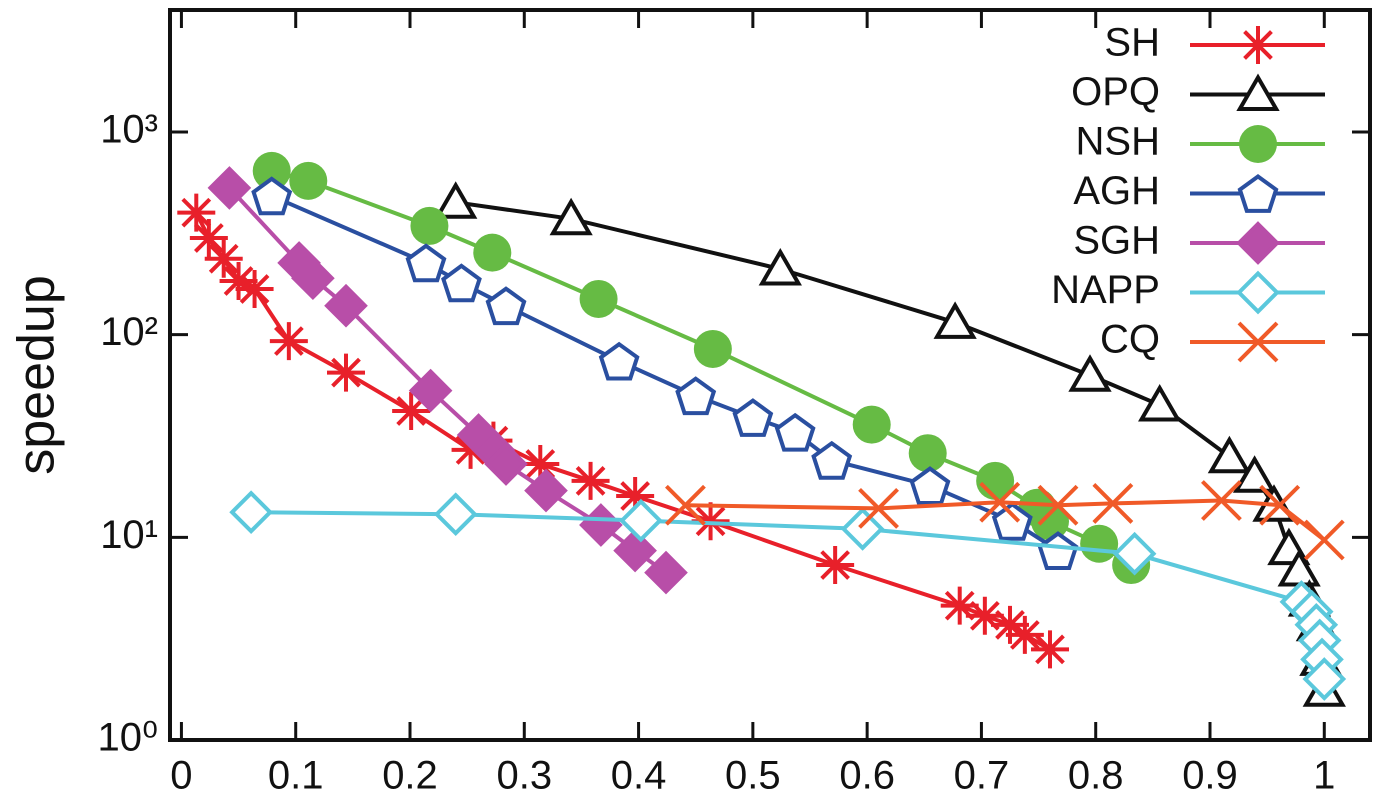 This screenshot has height=809, width=1385. I want to click on legend-label: SH, so click(1132, 43).